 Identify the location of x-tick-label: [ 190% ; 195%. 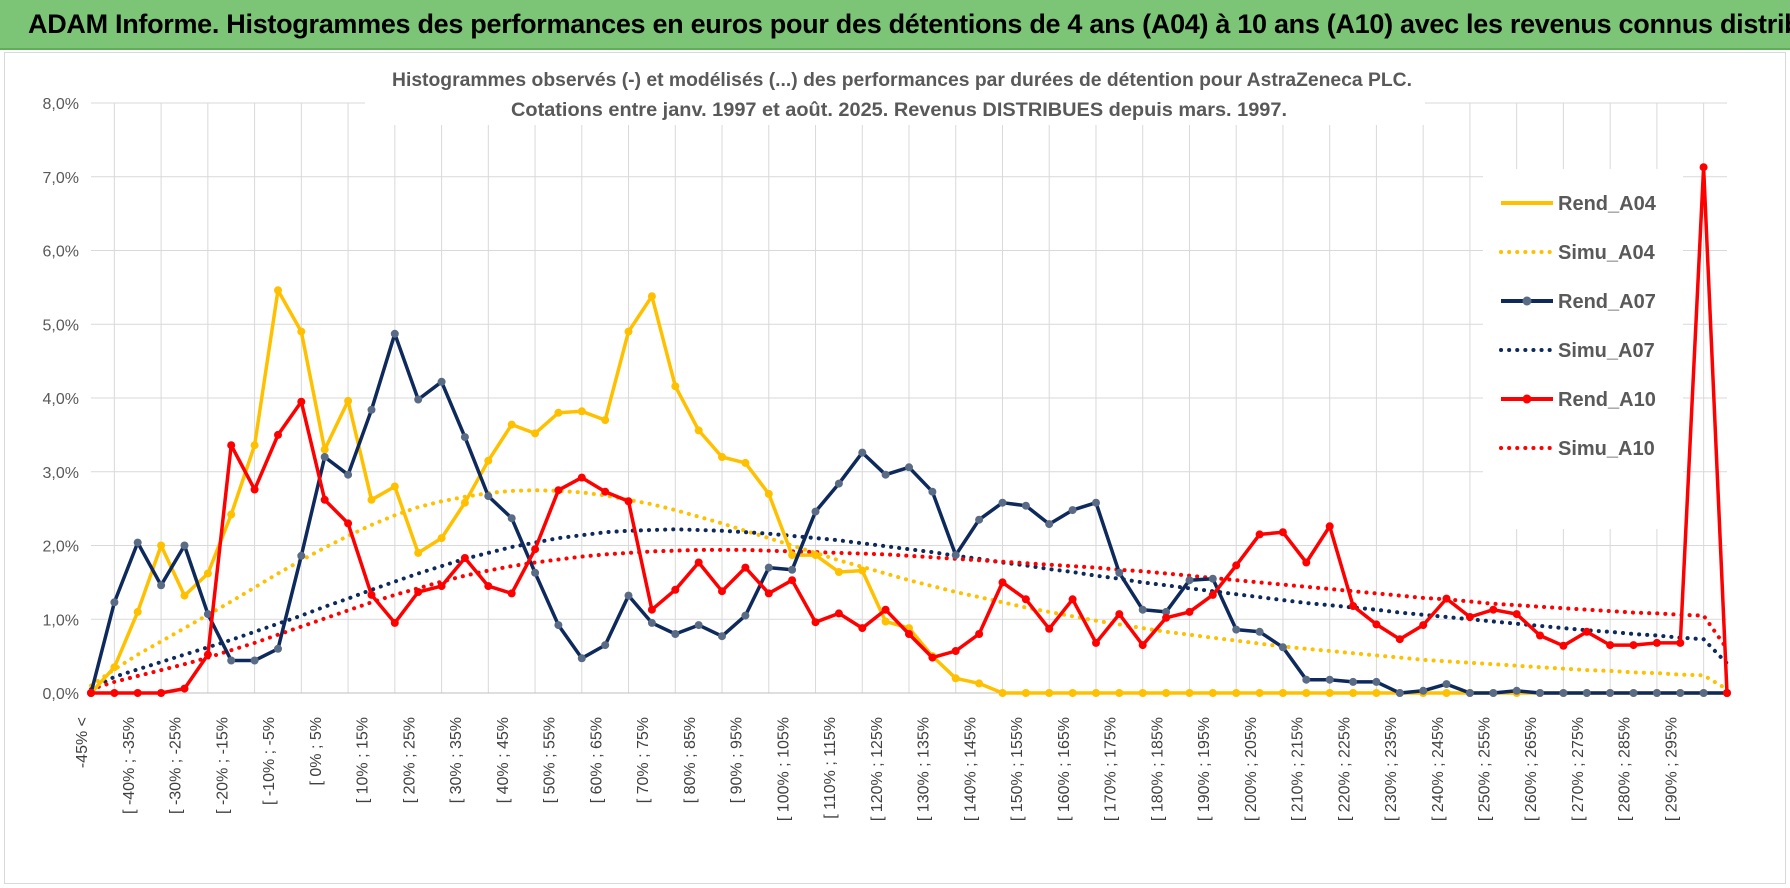
(1204, 769).